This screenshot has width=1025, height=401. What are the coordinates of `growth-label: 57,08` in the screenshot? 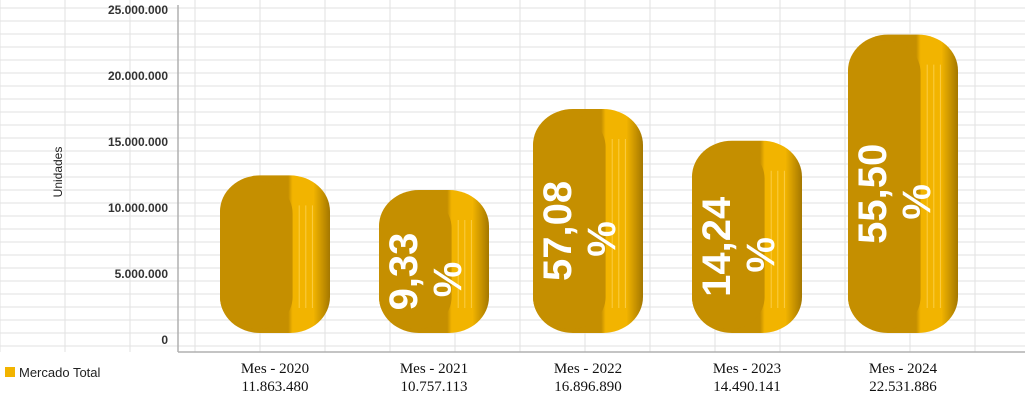 It's located at (558, 231).